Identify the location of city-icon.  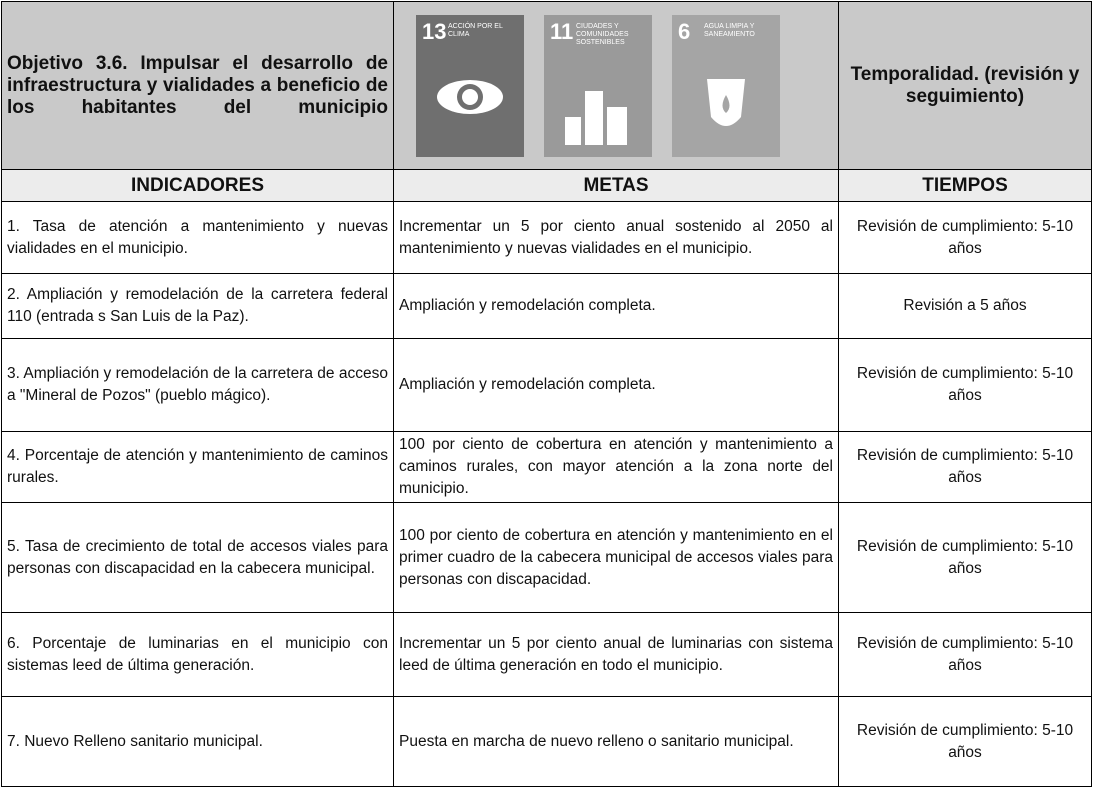
(596, 117).